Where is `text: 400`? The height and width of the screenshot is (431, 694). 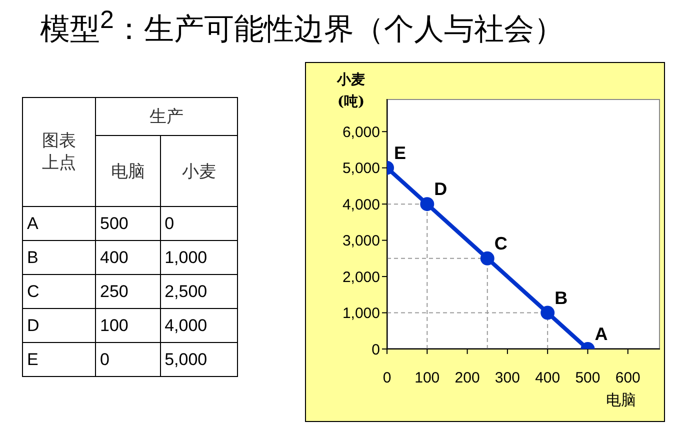 text: 400 is located at coordinates (128, 257).